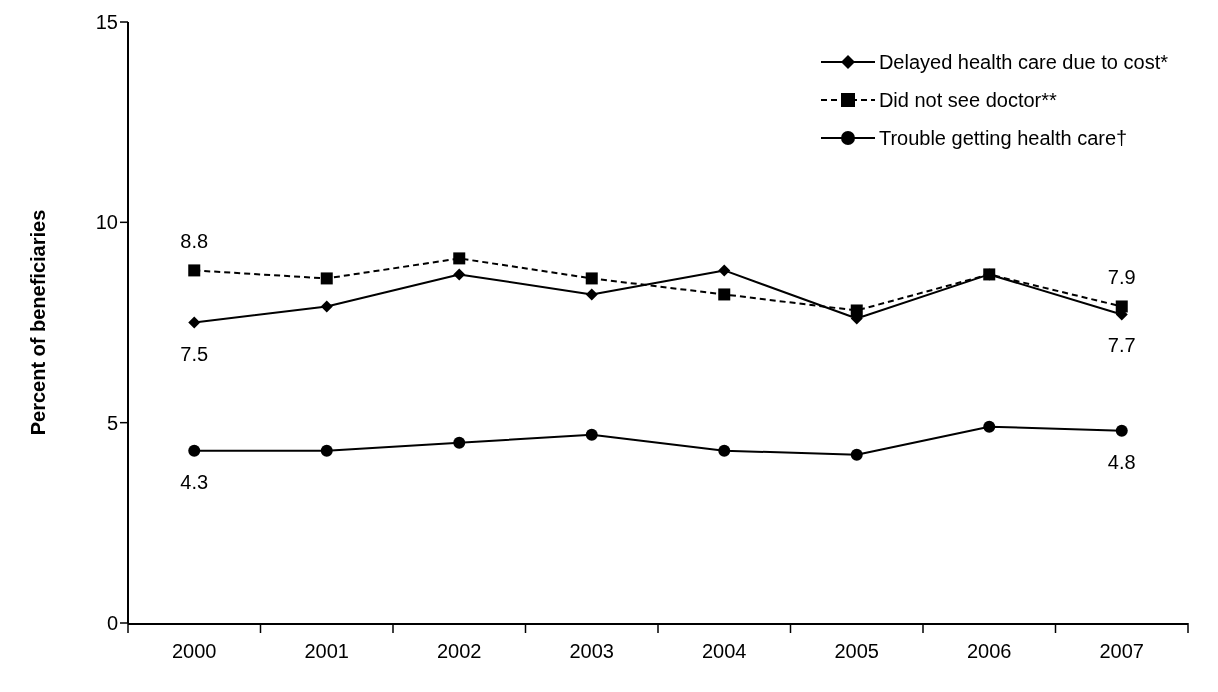  Describe the element at coordinates (106, 222) in the screenshot. I see `y-tick-label: 10` at that location.